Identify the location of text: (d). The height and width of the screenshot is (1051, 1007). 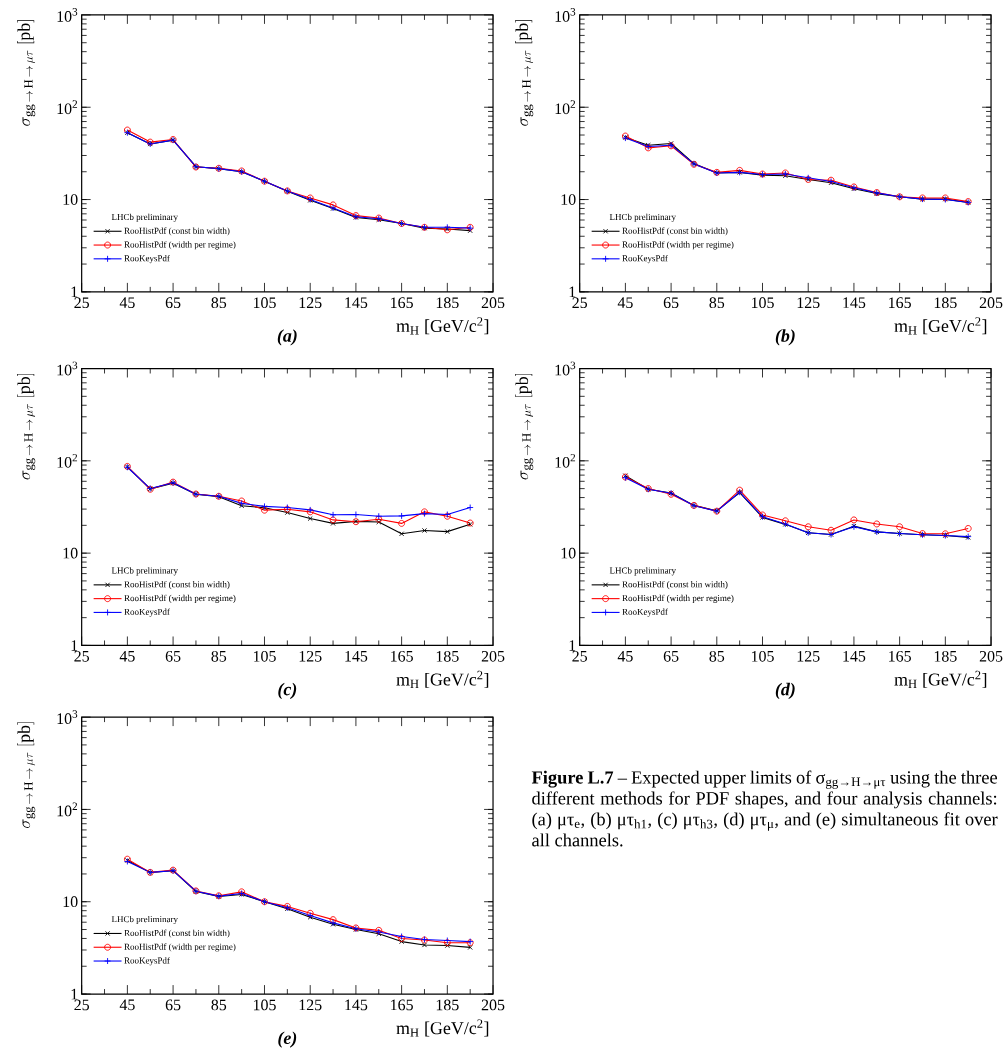
(785, 691).